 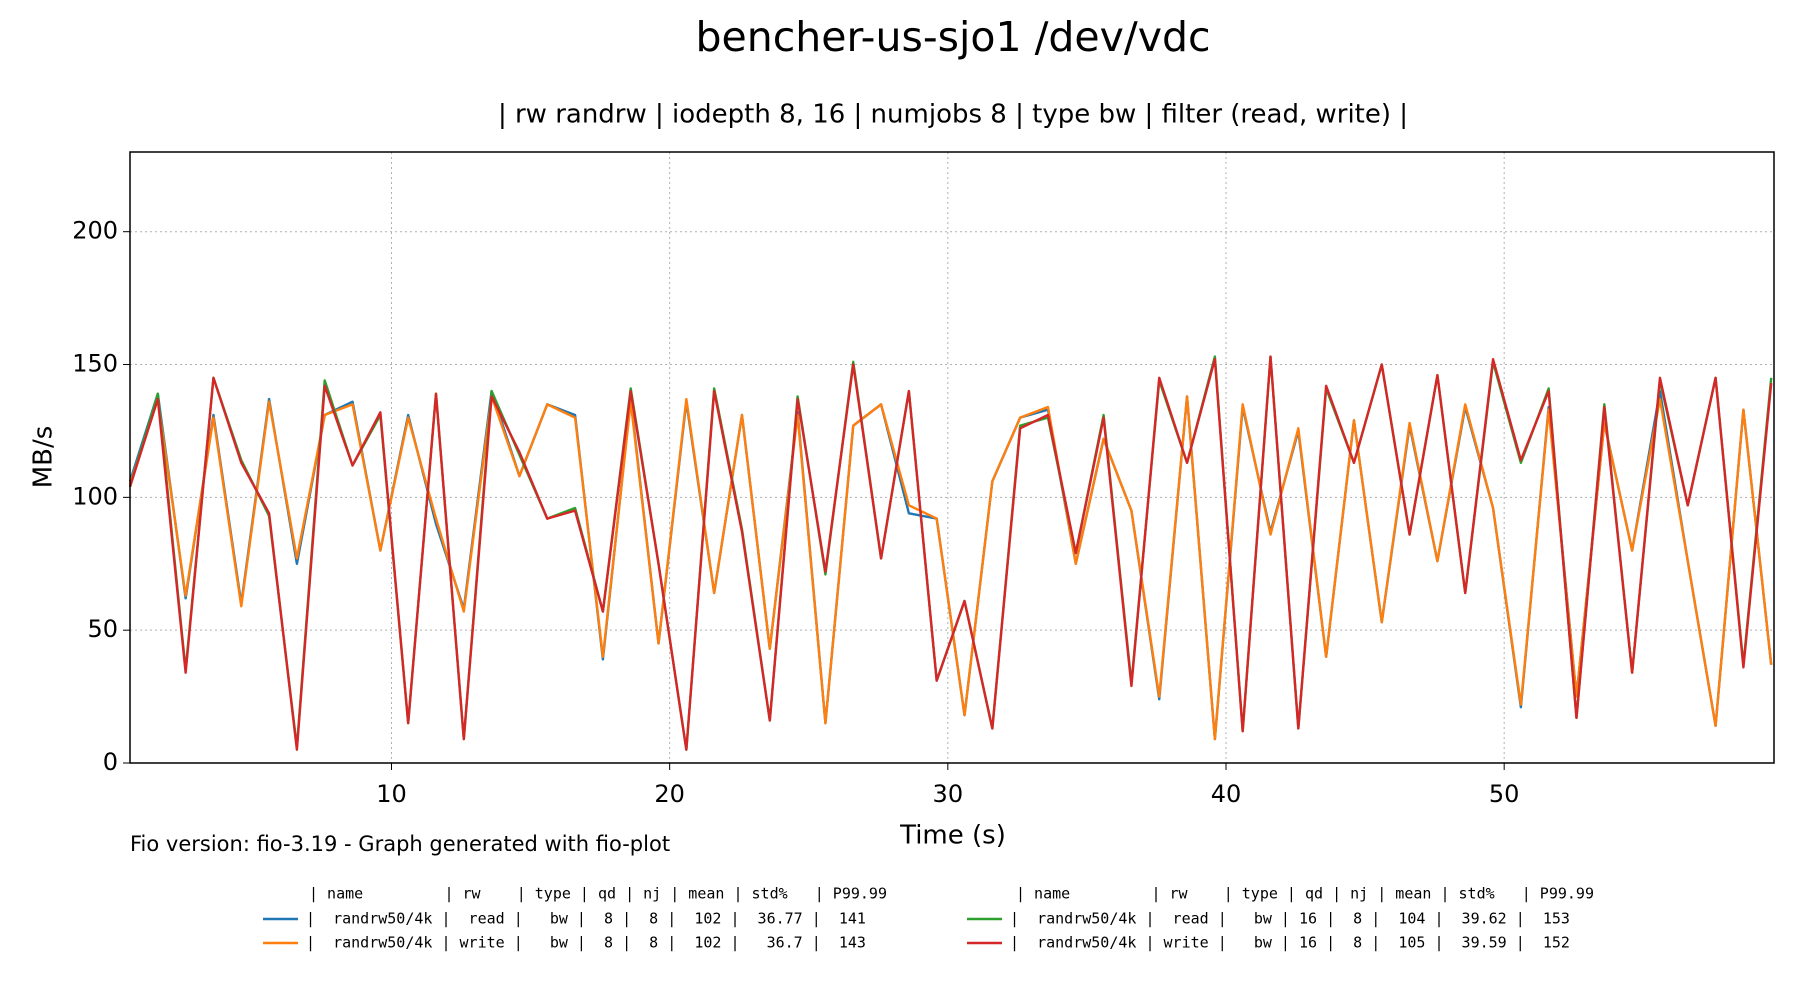 I want to click on x-tick-label: 40, so click(x=1226, y=794).